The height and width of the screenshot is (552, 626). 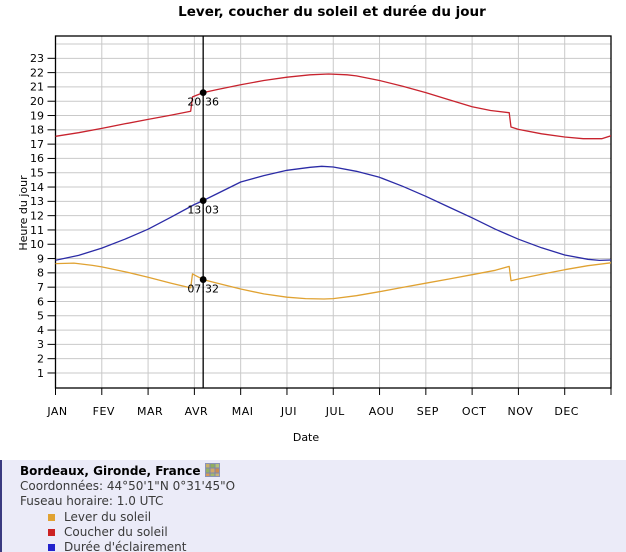 What do you see at coordinates (40, 273) in the screenshot?
I see `y-tick-label: 8` at bounding box center [40, 273].